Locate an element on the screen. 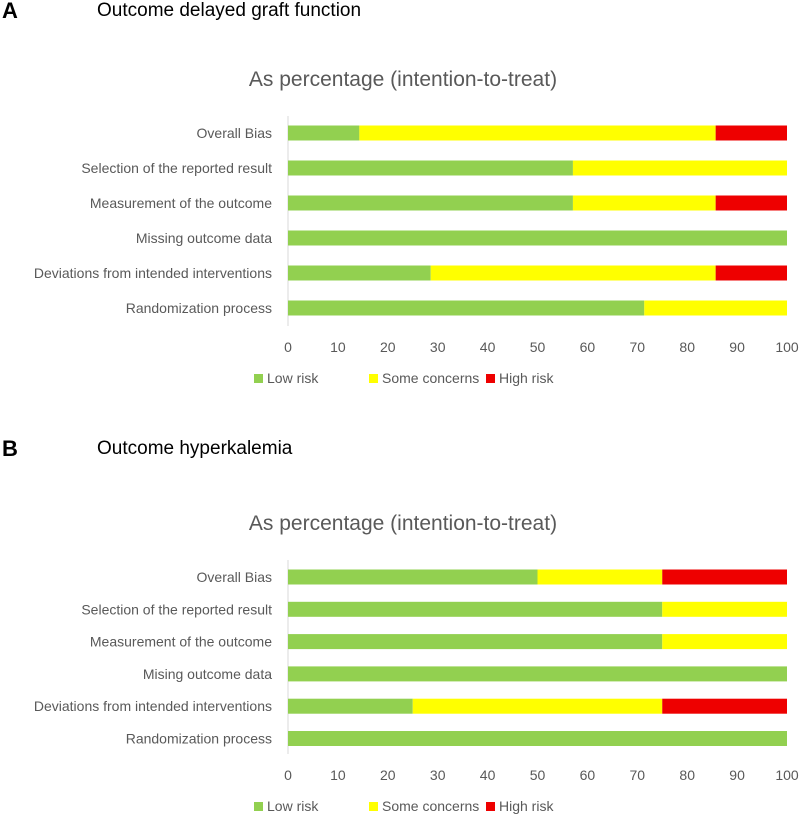 This screenshot has width=800, height=825. panel-title: Outcome hyperkalemia is located at coordinates (195, 448).